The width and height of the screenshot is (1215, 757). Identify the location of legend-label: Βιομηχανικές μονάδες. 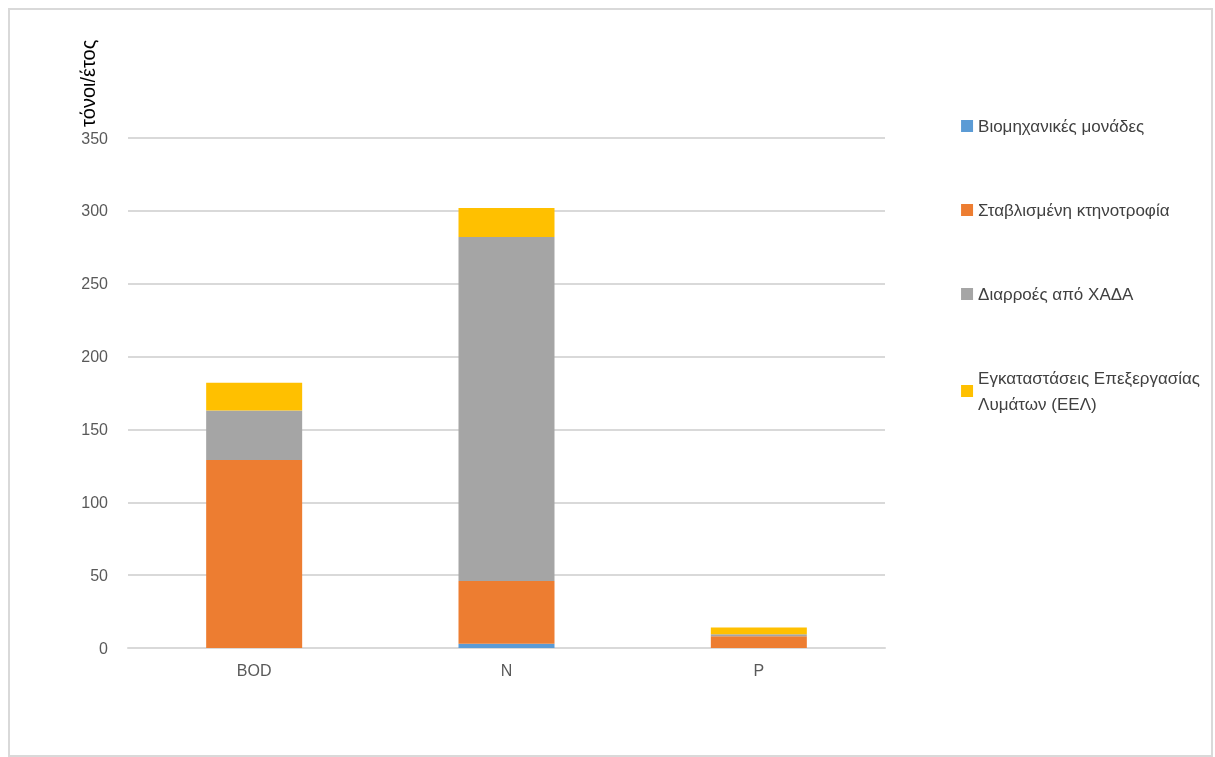
(1061, 126).